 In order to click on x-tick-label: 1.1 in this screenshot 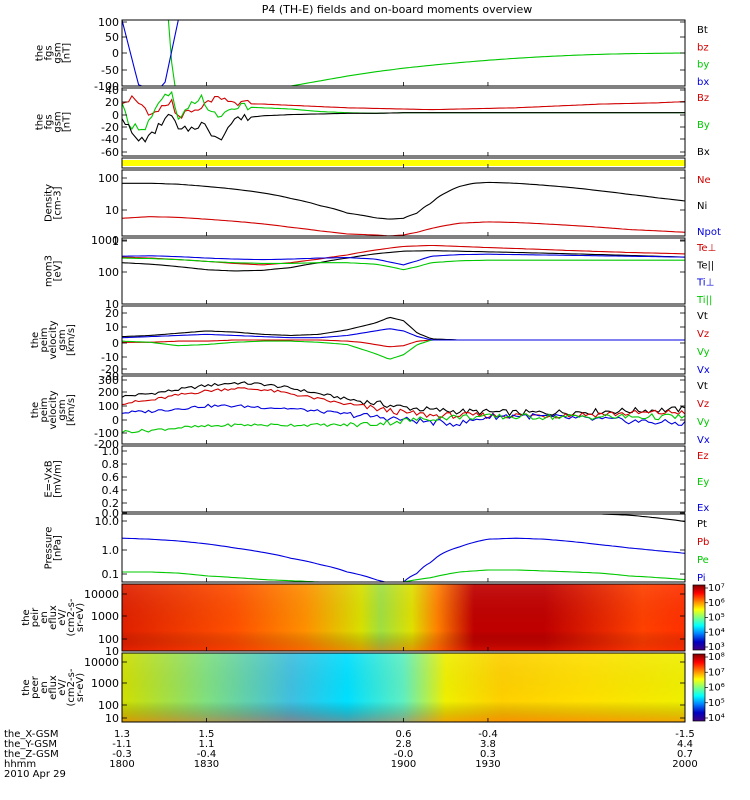, I will do `click(206, 744)`.